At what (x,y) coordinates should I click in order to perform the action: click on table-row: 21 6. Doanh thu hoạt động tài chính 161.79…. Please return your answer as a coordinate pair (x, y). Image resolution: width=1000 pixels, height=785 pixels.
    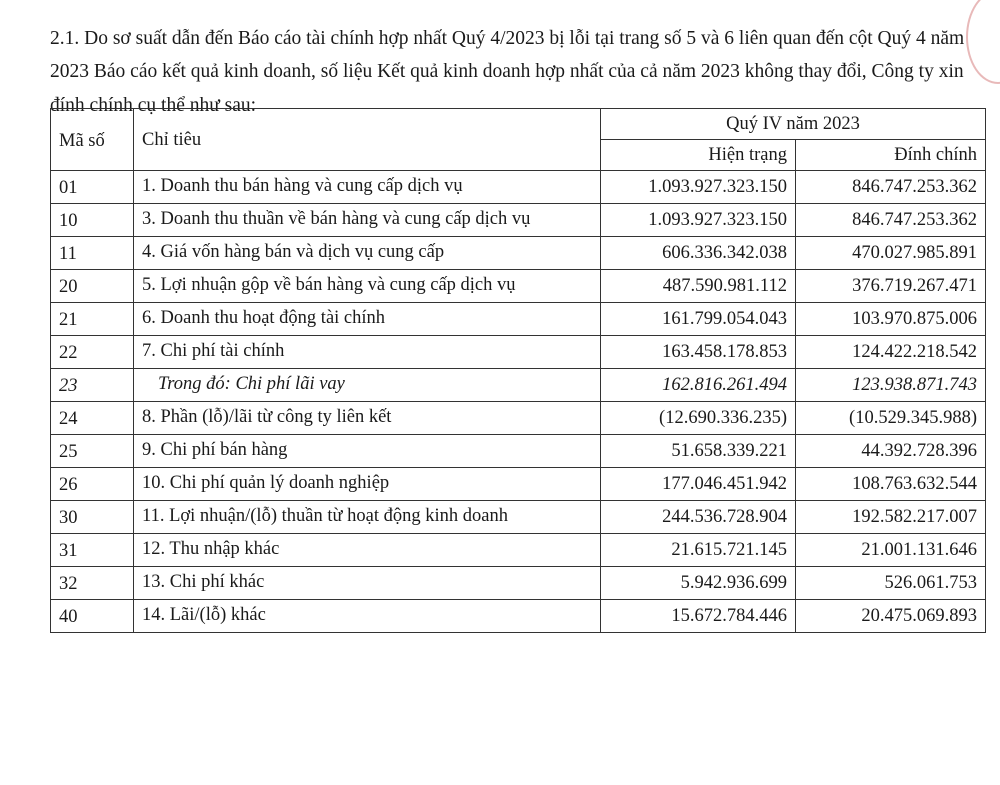
    Looking at the image, I should click on (518, 319).